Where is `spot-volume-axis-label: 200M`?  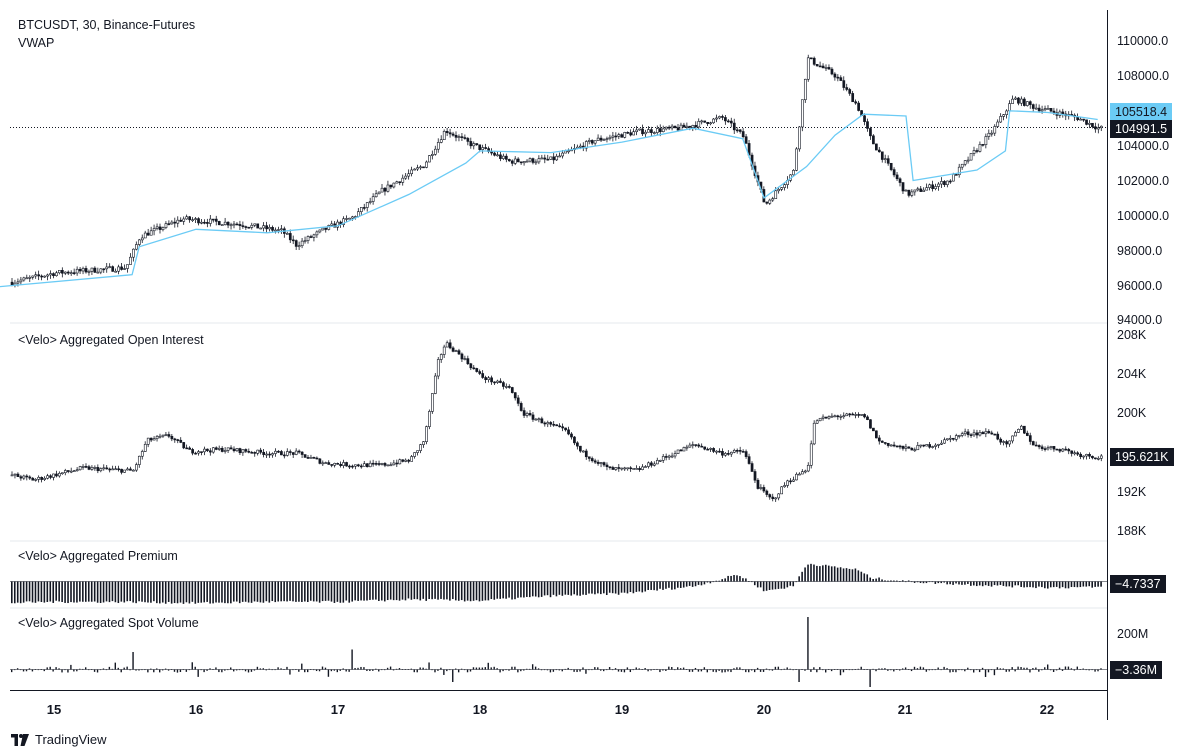
spot-volume-axis-label: 200M is located at coordinates (1133, 634).